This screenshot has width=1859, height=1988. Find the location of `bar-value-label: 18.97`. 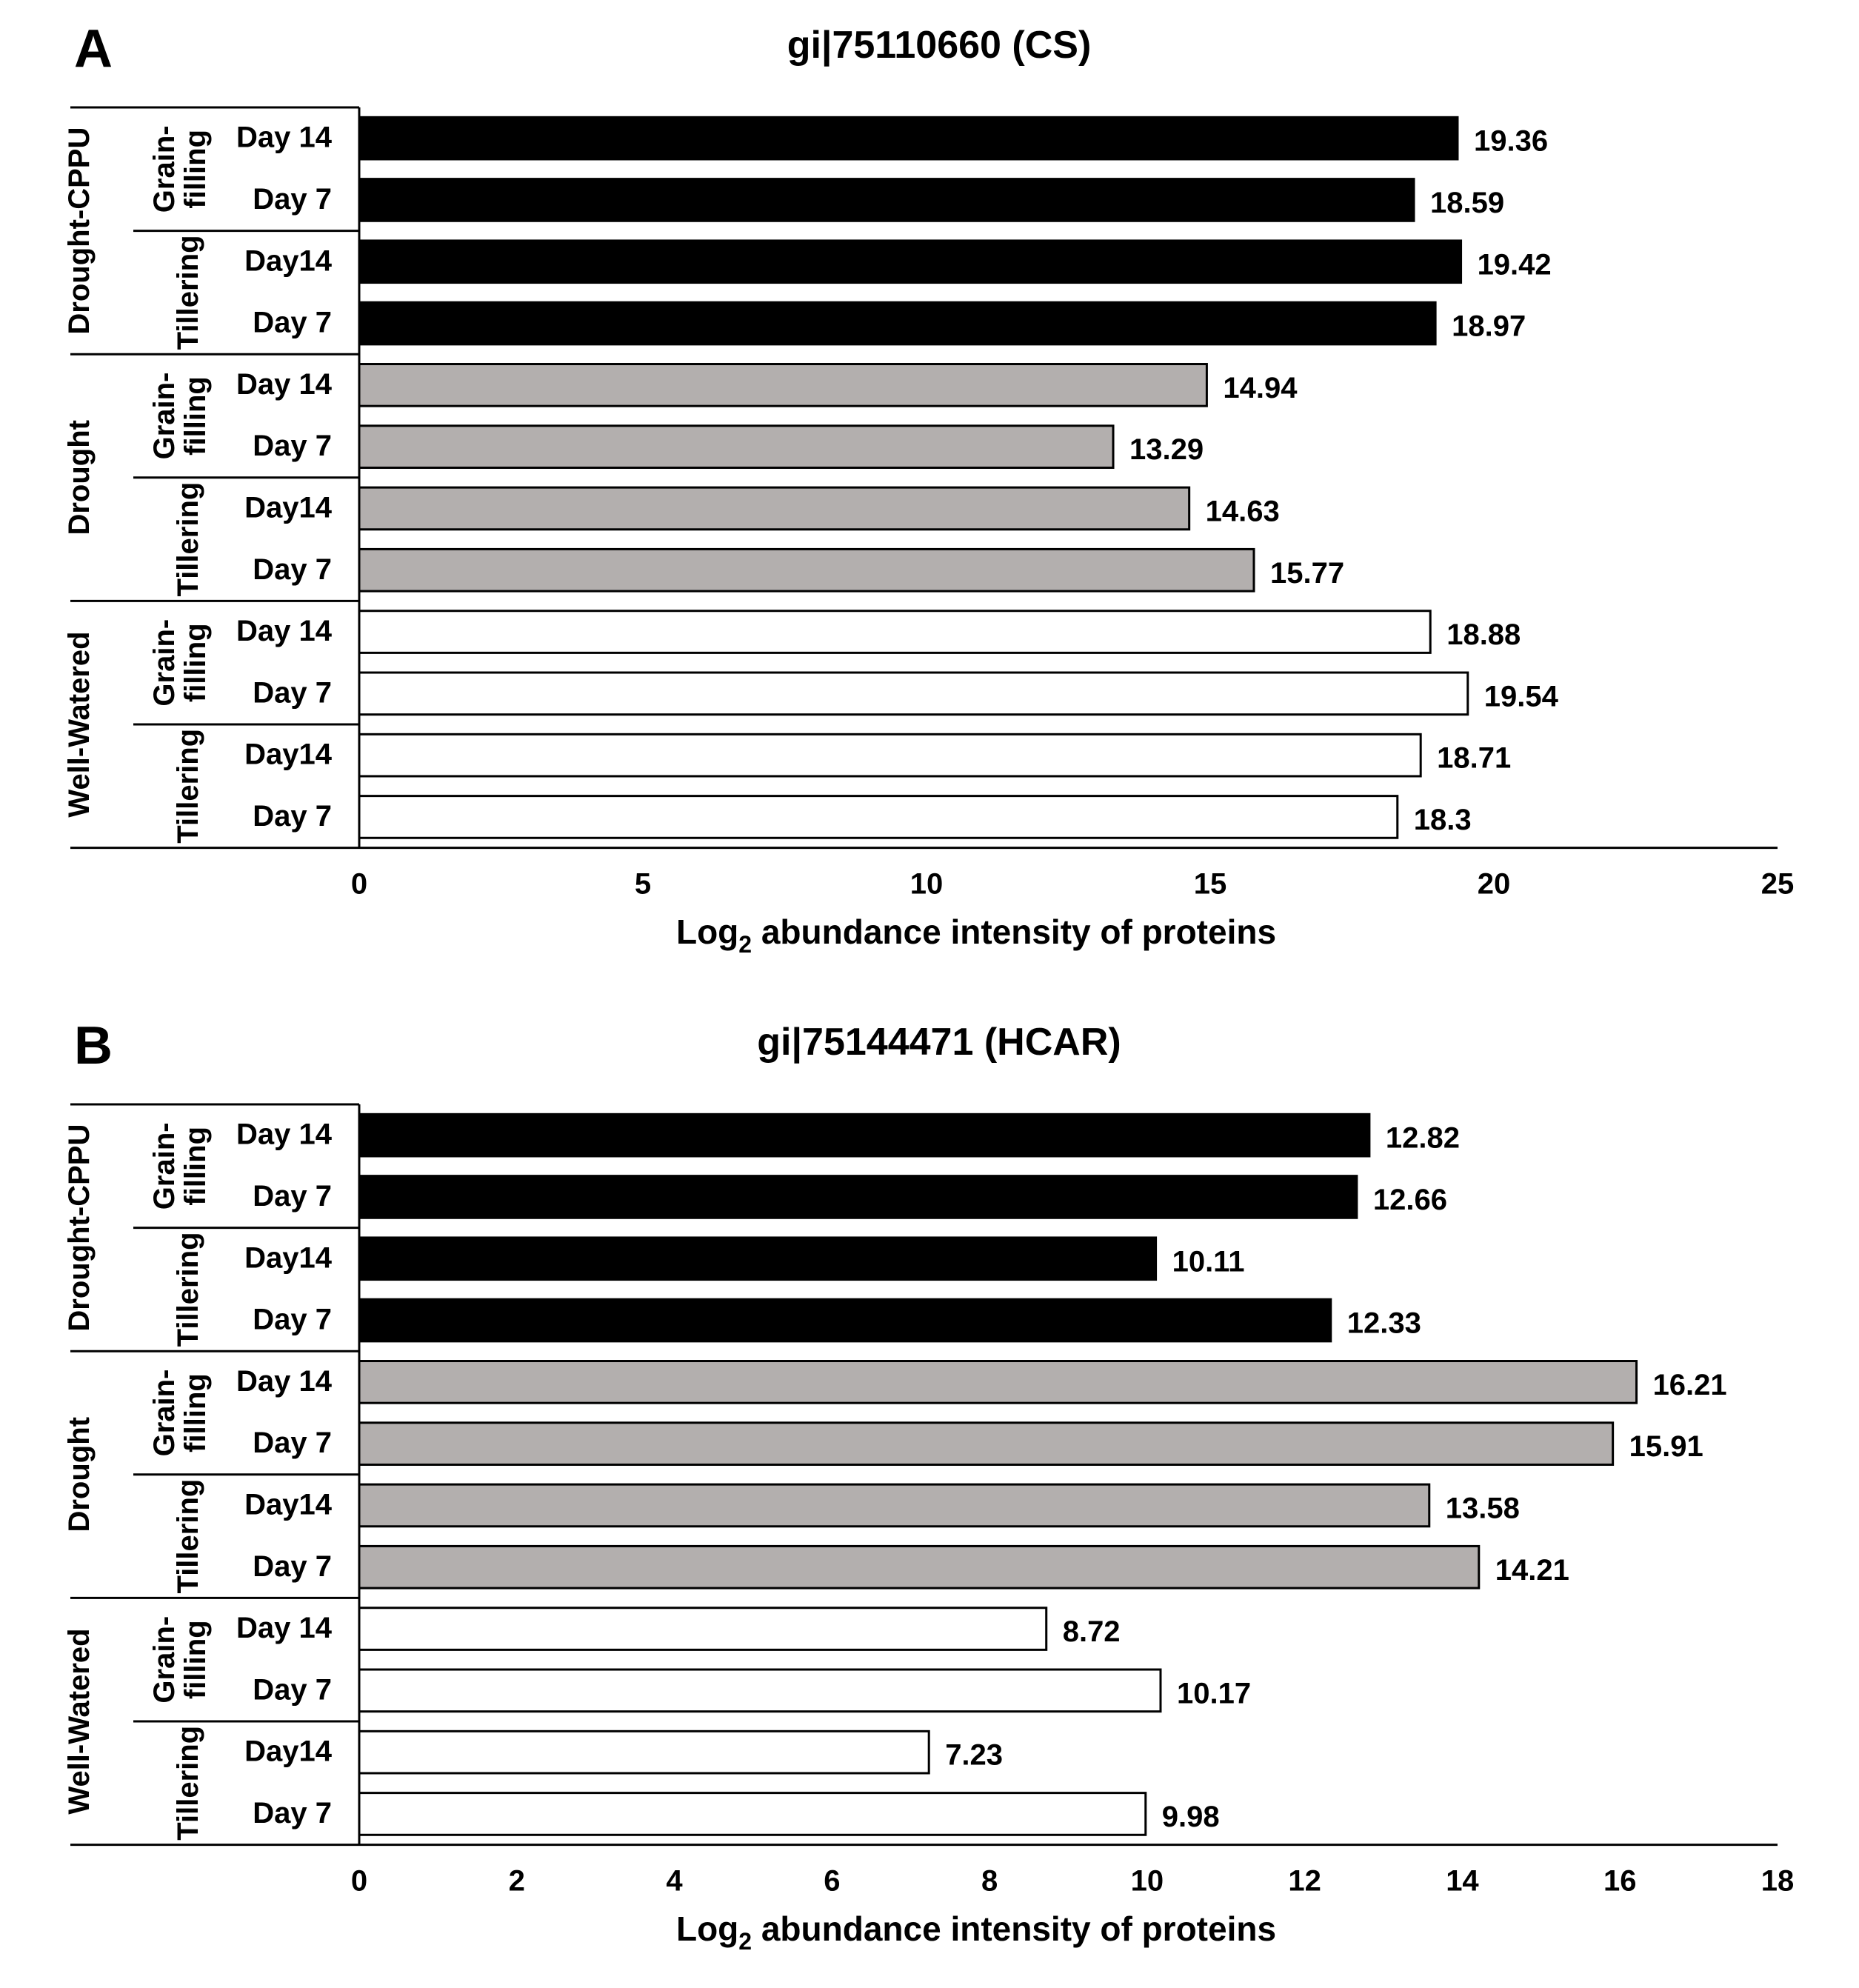

bar-value-label: 18.97 is located at coordinates (1489, 326).